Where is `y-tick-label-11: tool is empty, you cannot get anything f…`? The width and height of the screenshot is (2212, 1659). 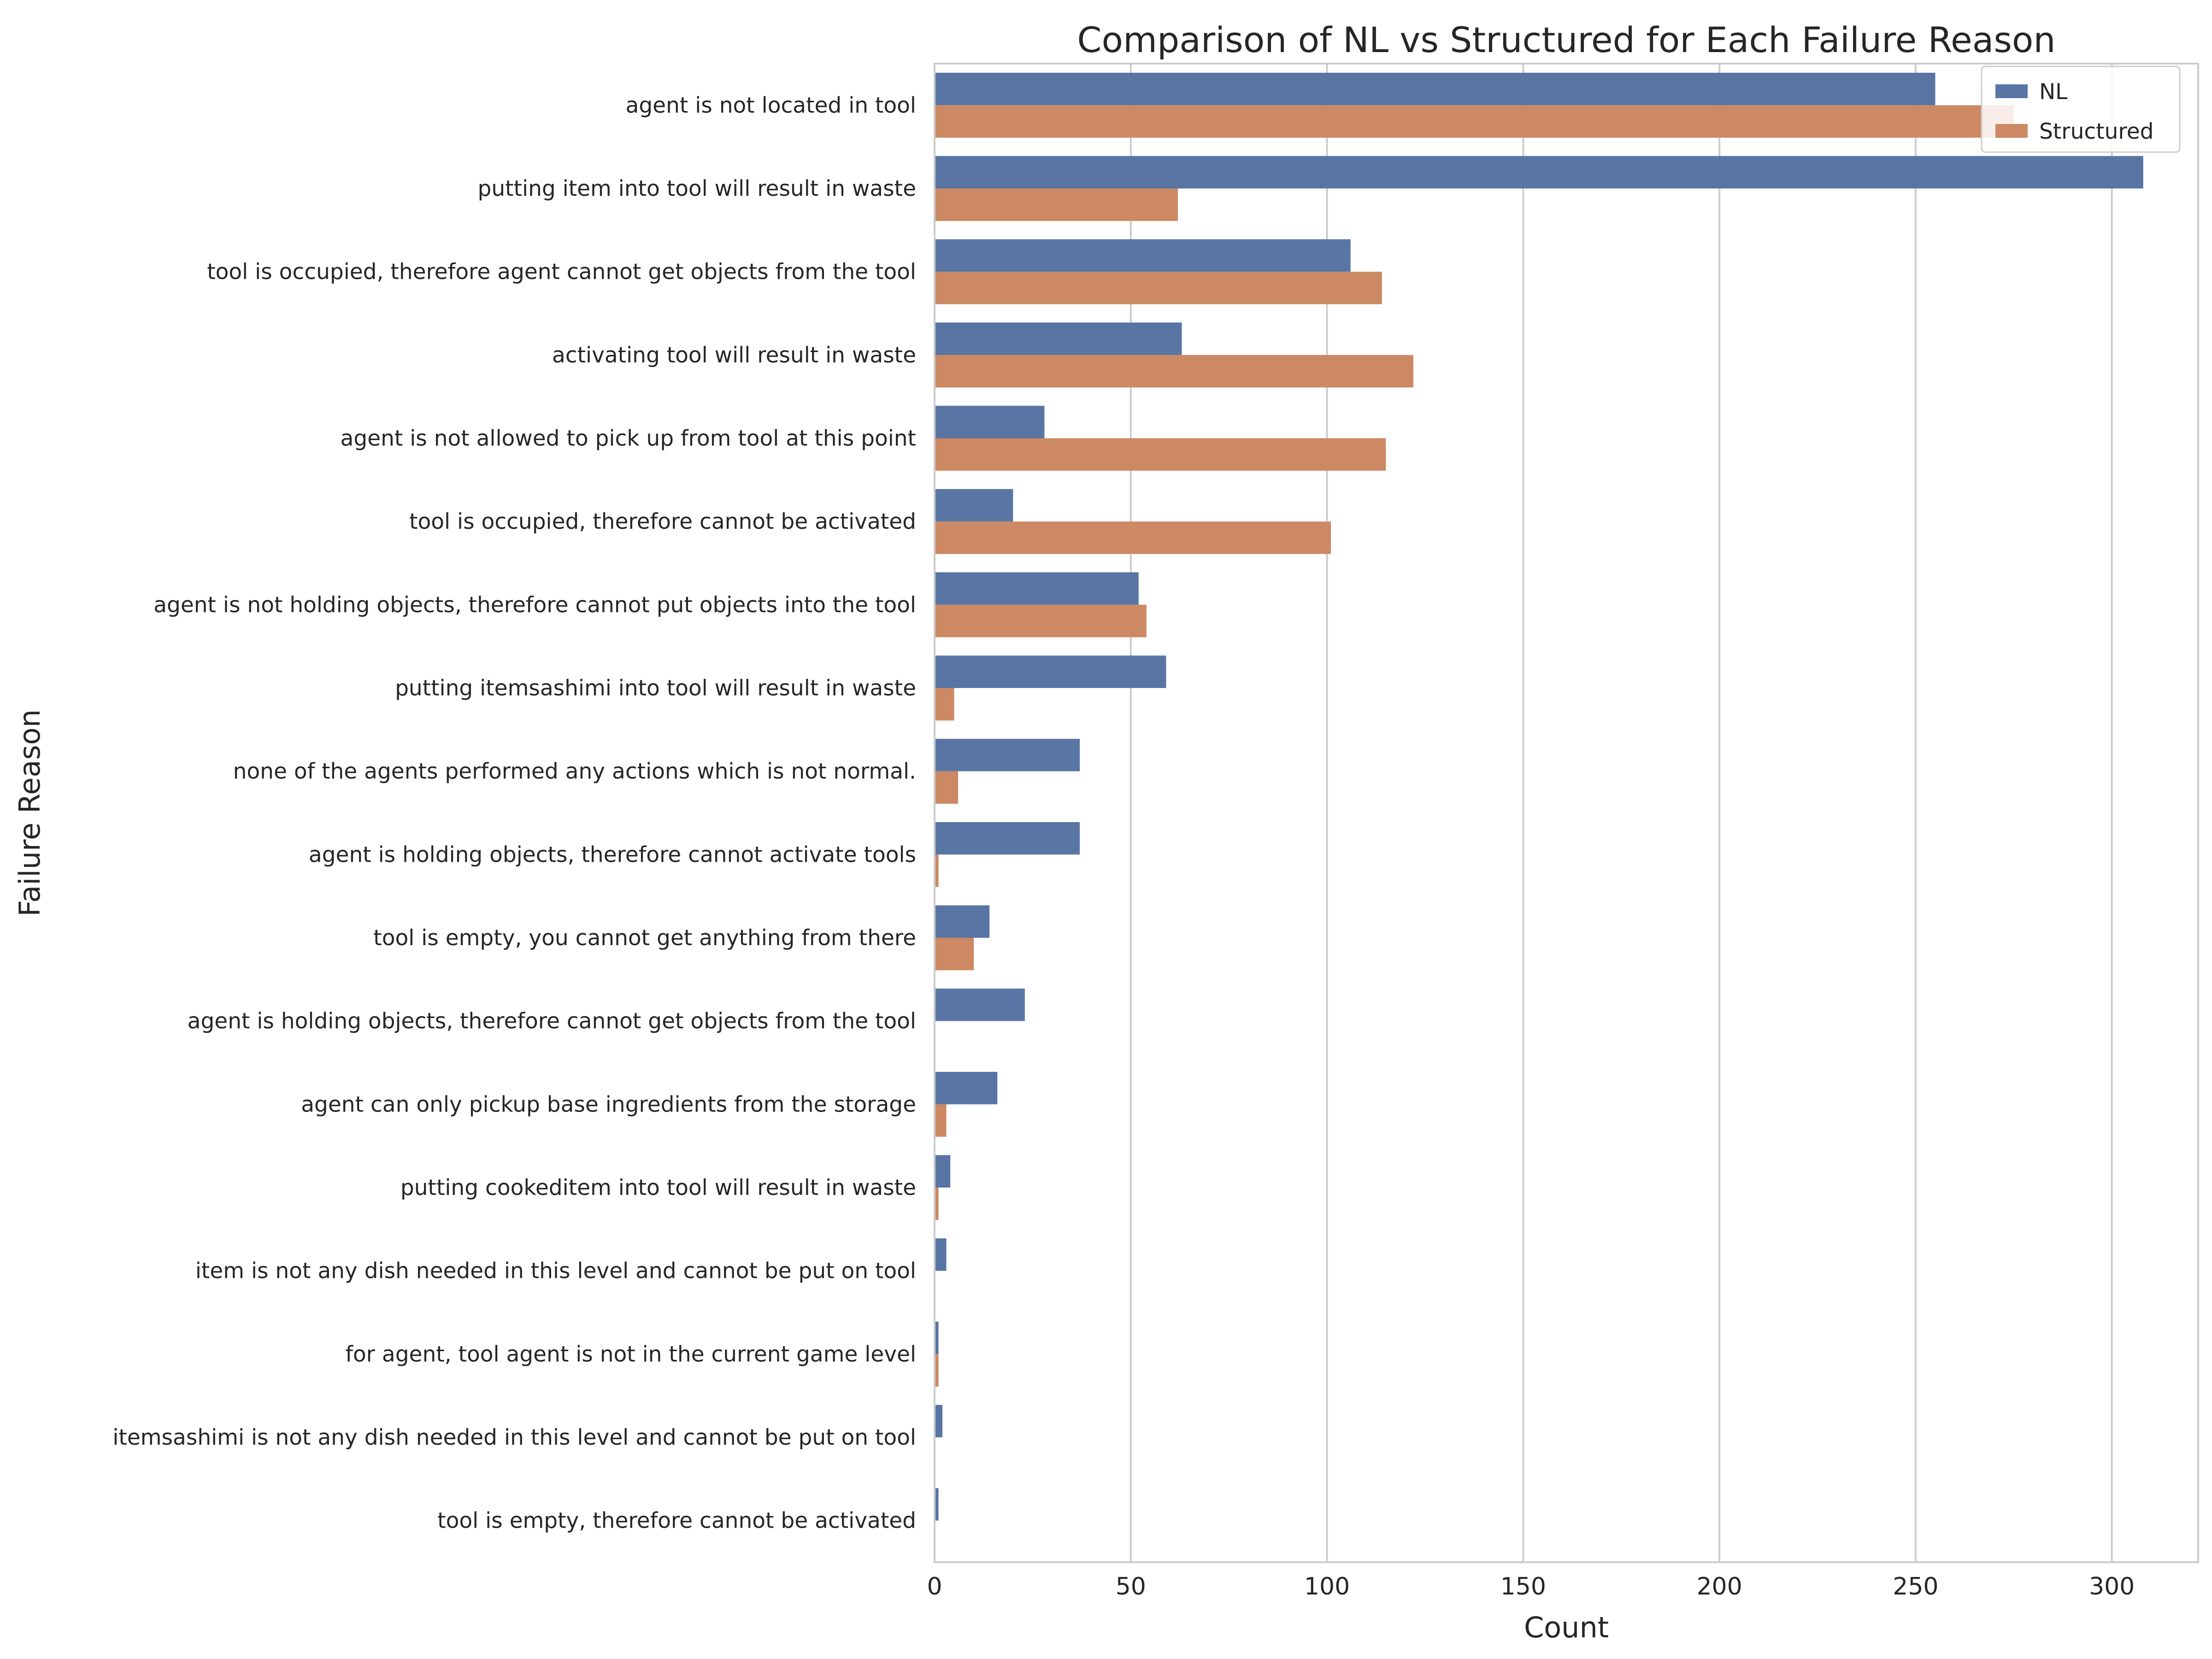
y-tick-label-11: tool is empty, you cannot get anything f… is located at coordinates (644, 938).